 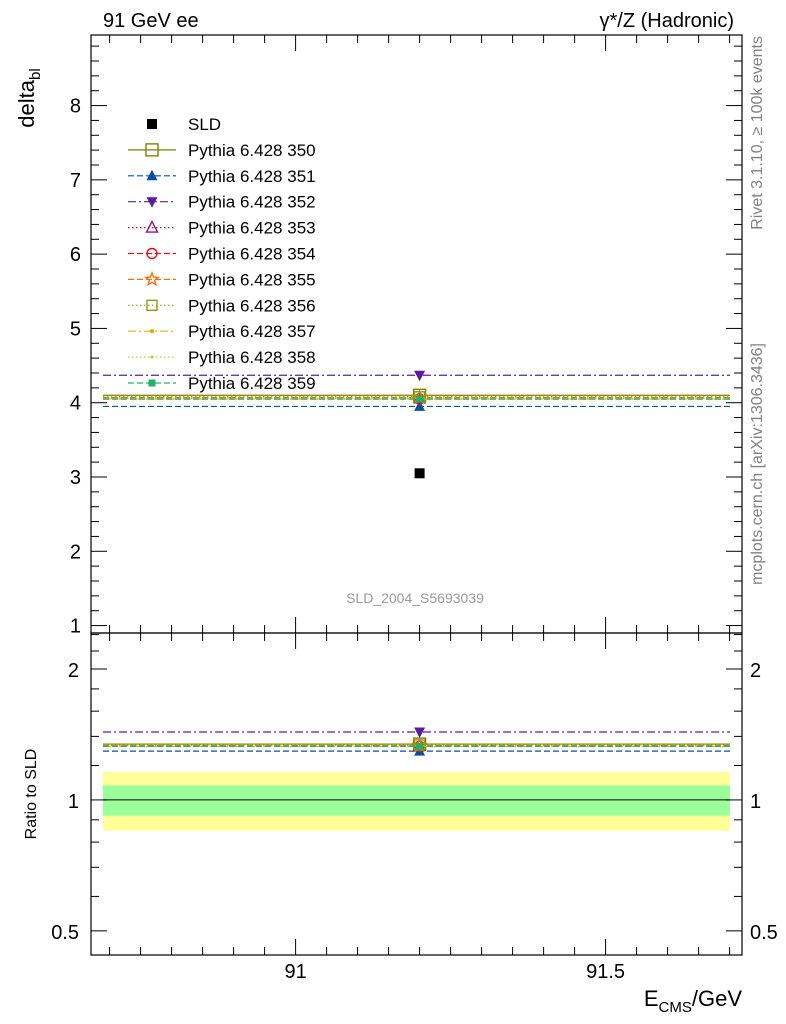 What do you see at coordinates (693, 1001) in the screenshot?
I see `x-axis-label: ECMS/GeV` at bounding box center [693, 1001].